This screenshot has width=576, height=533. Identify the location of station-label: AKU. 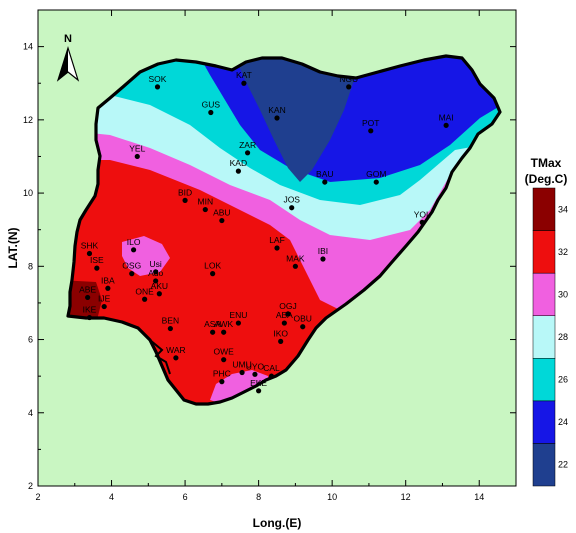
(159, 286).